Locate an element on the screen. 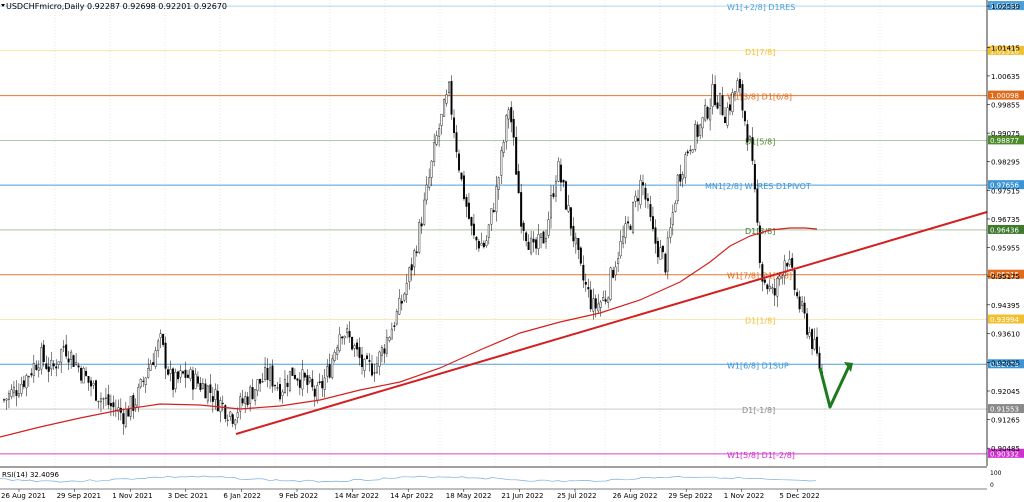 The width and height of the screenshot is (1024, 502). level-price-tag-label: 0.90332 is located at coordinates (1004, 454).